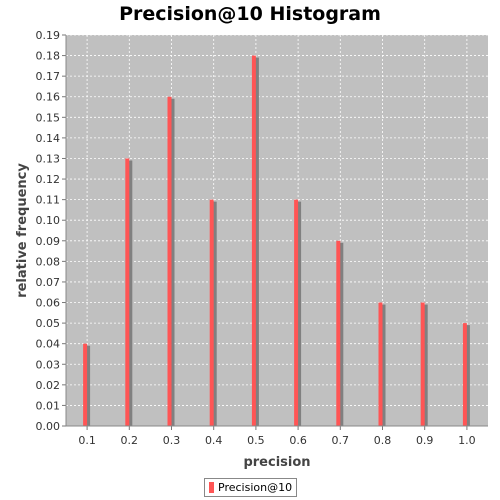  What do you see at coordinates (48, 323) in the screenshot?
I see `y-tick-label: 0.05` at bounding box center [48, 323].